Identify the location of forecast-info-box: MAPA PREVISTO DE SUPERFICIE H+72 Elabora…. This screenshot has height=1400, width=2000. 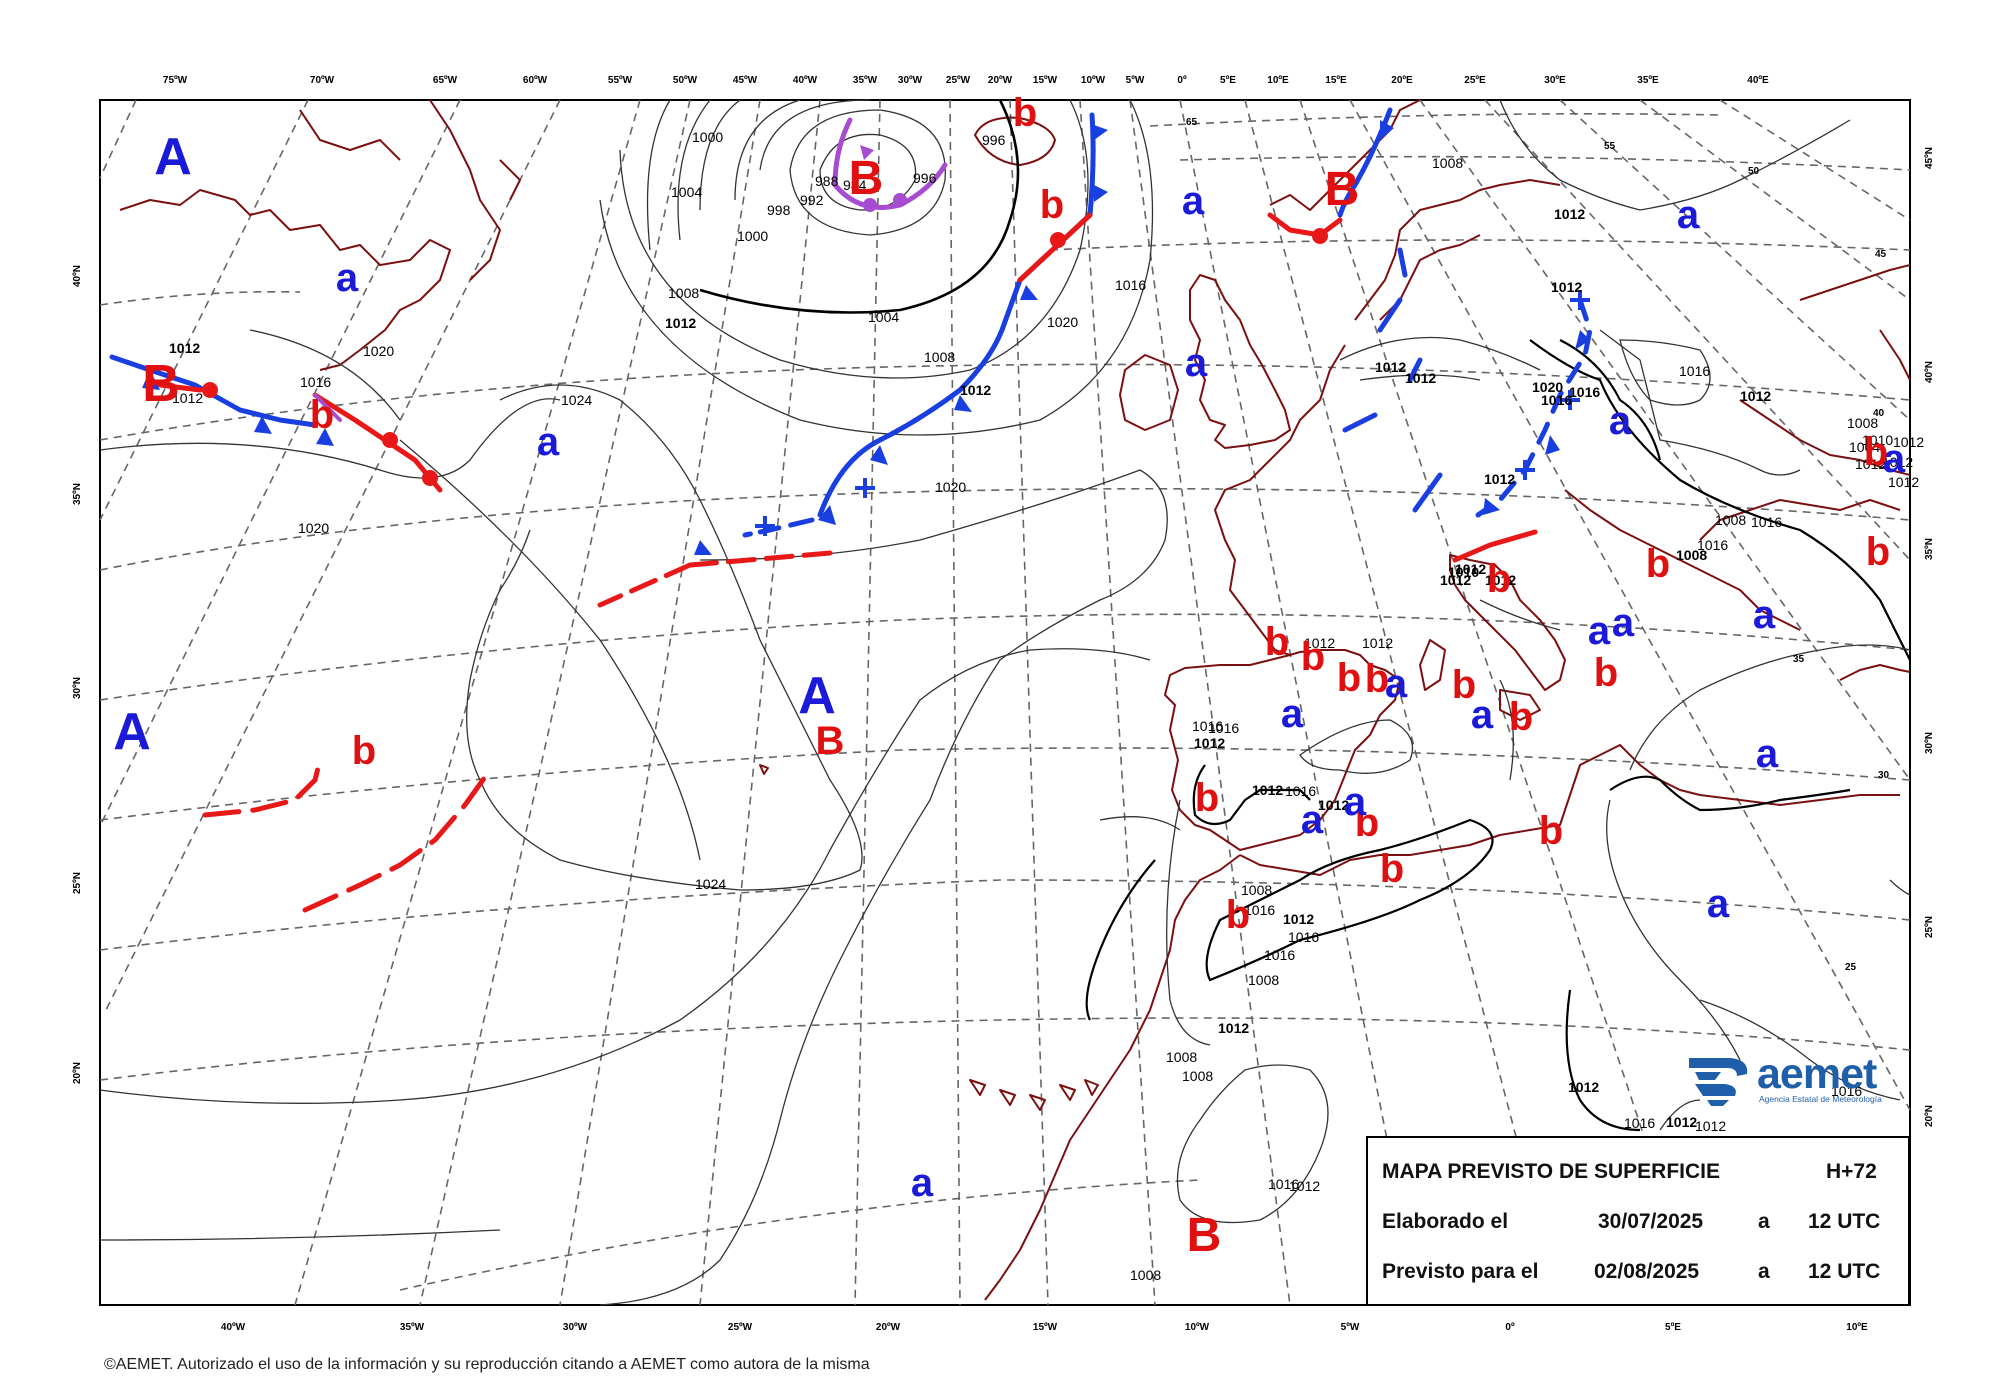
(1638, 1221).